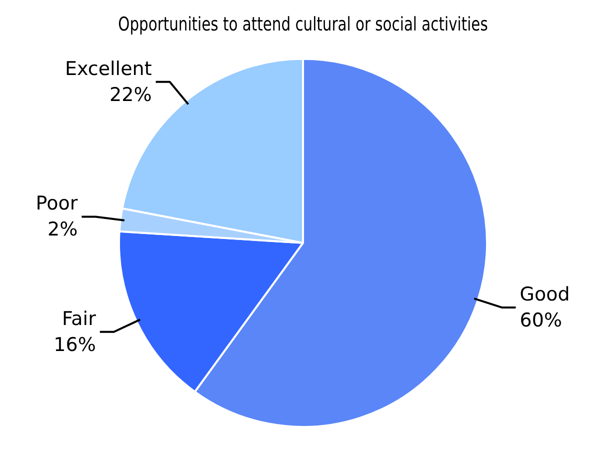  What do you see at coordinates (57, 203) in the screenshot?
I see `slice-label: Poor` at bounding box center [57, 203].